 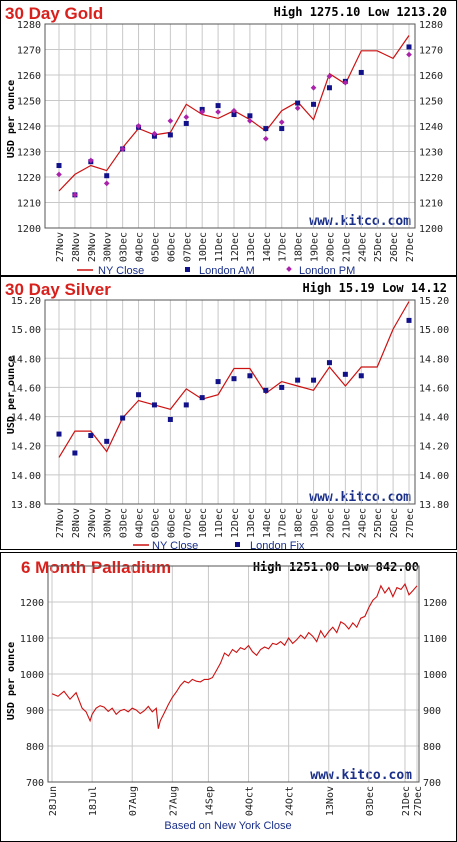 I want to click on gold-legend: NY Close London AM London PM, so click(x=216, y=270).